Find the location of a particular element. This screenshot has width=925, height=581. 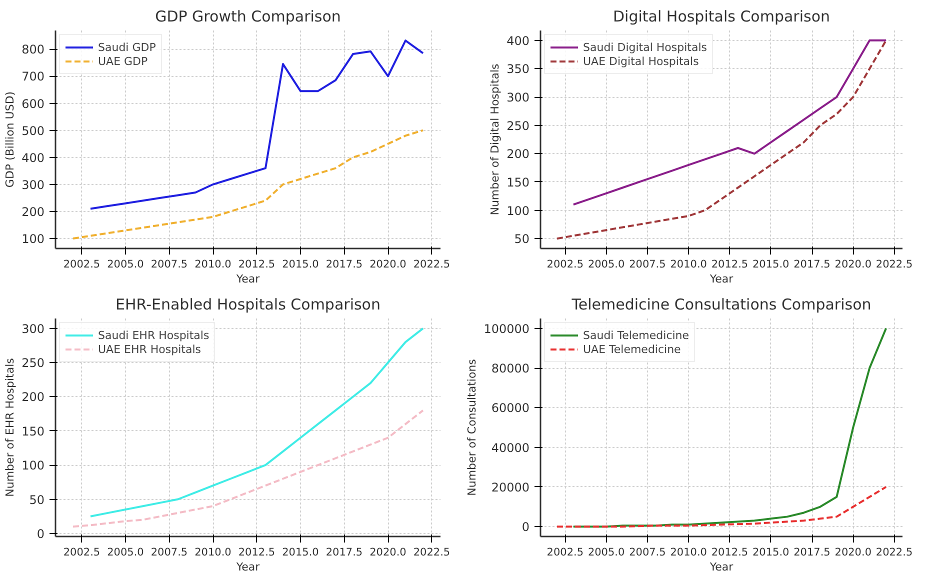

legend-label: UAE GDP is located at coordinates (123, 61).